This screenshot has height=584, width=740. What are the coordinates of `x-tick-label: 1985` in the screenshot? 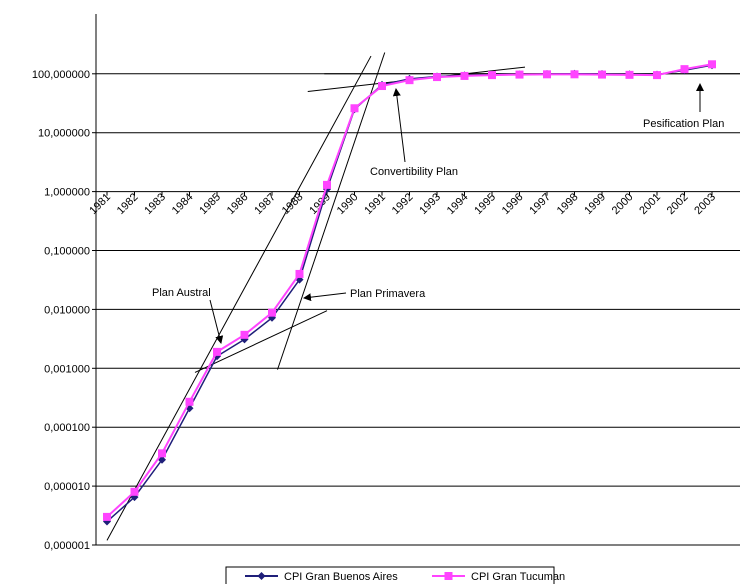 It's located at (210, 204).